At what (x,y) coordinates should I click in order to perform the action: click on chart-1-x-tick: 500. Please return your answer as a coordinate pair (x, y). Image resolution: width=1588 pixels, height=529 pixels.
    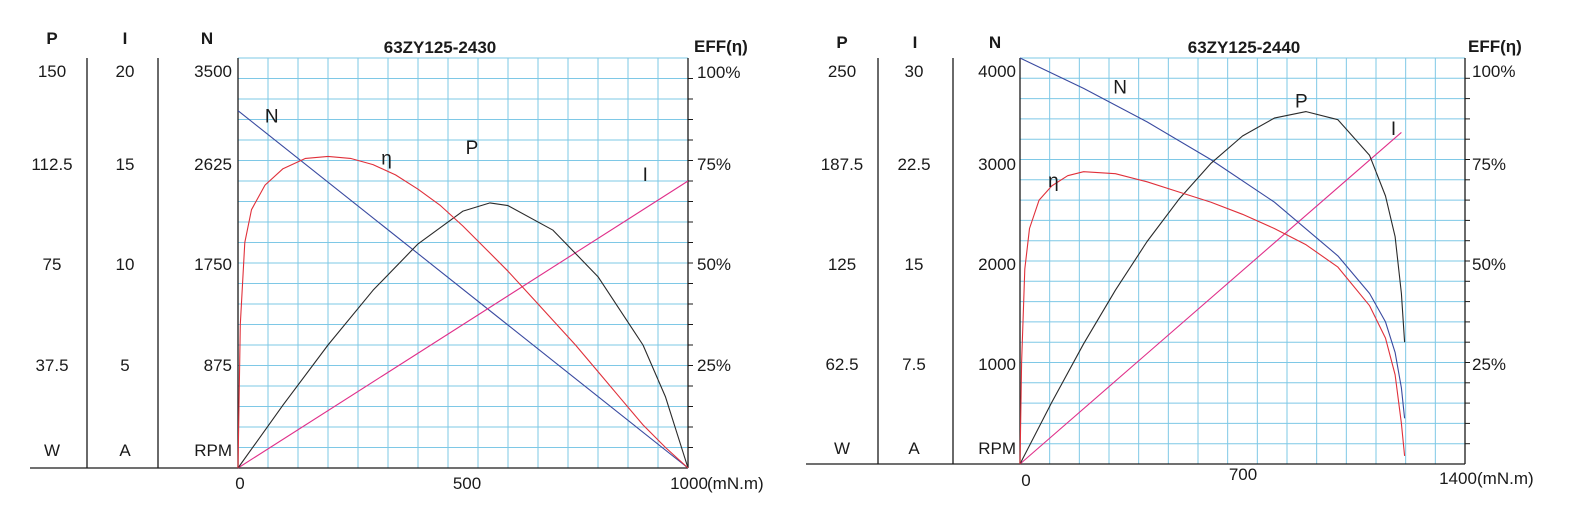
    Looking at the image, I should click on (467, 483).